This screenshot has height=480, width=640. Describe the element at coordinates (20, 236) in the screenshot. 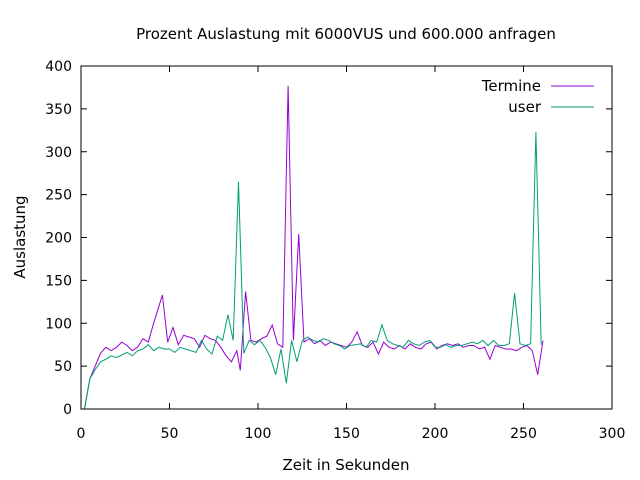

I see `y-axis-label: Auslastung` at that location.